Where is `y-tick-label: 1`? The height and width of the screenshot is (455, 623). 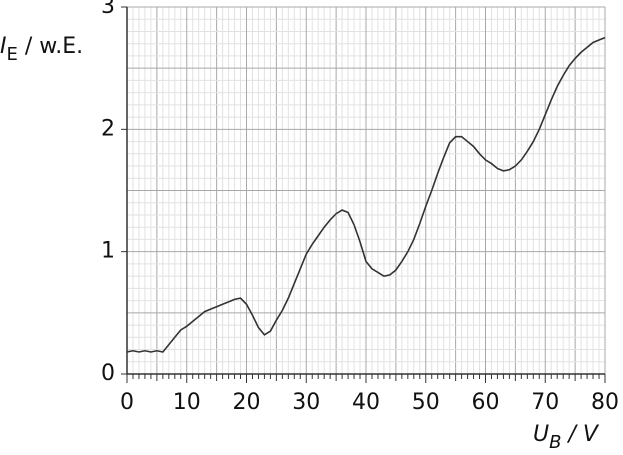 y-tick-label: 1 is located at coordinates (108, 251).